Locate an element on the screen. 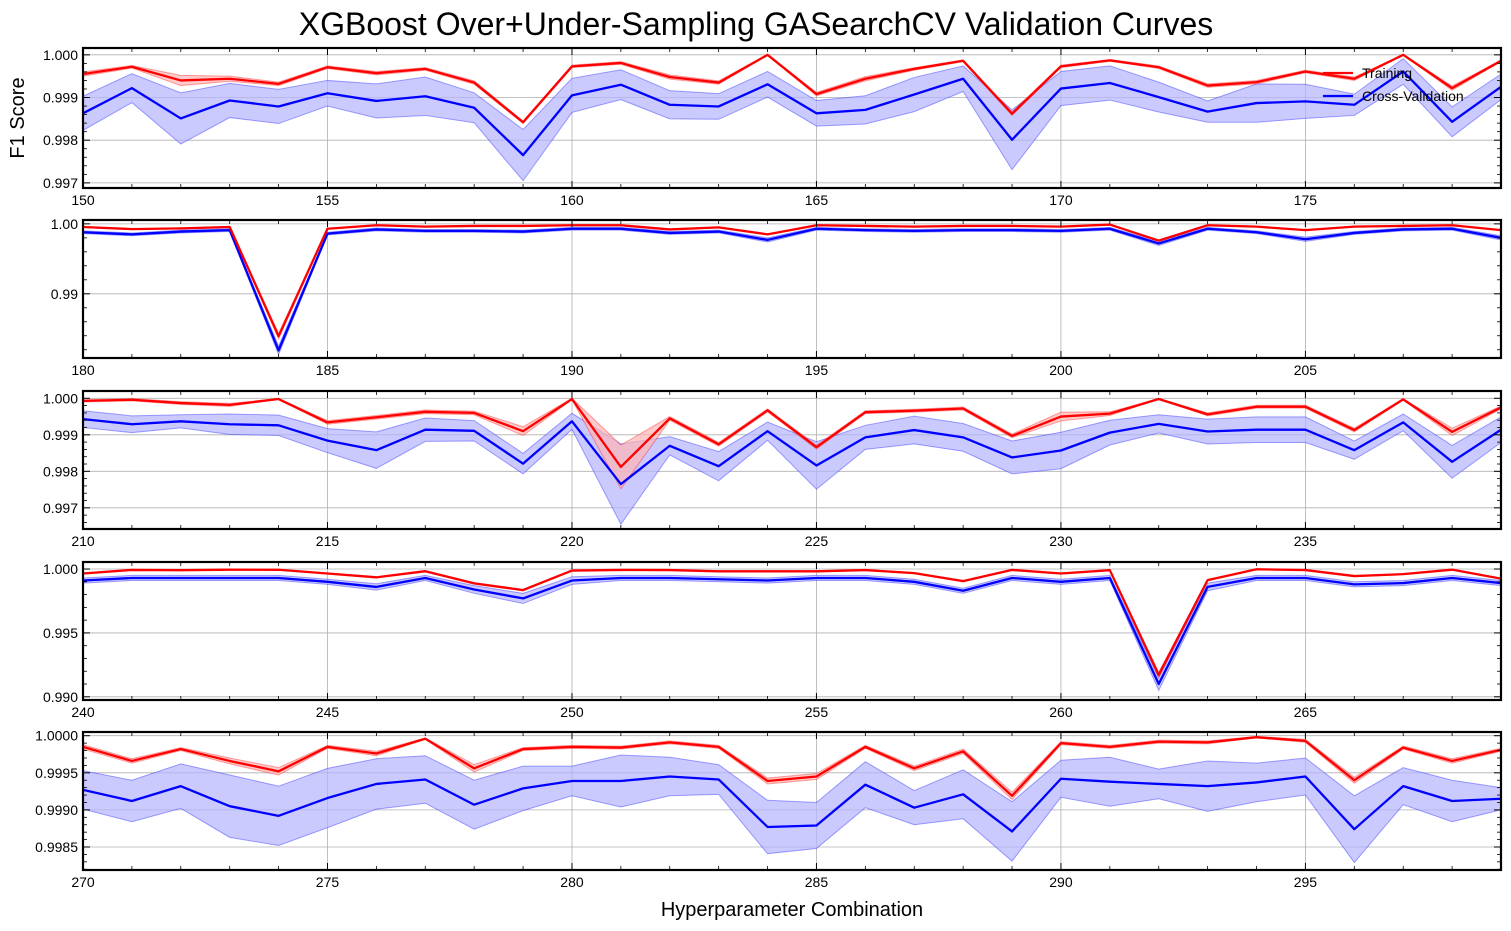  x-tick-label: 270 is located at coordinates (83, 882).